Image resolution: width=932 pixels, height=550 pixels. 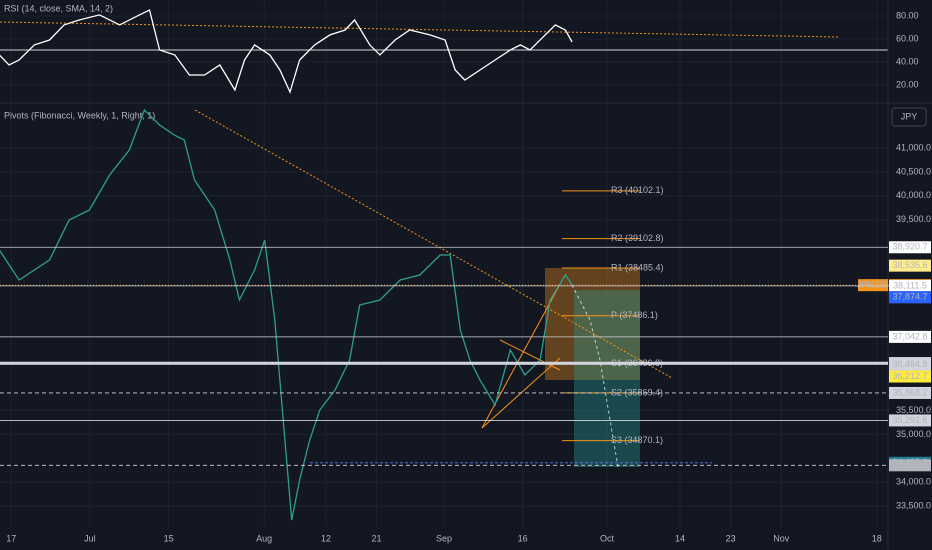 What do you see at coordinates (907, 38) in the screenshot?
I see `y-tick-label: 60.00` at bounding box center [907, 38].